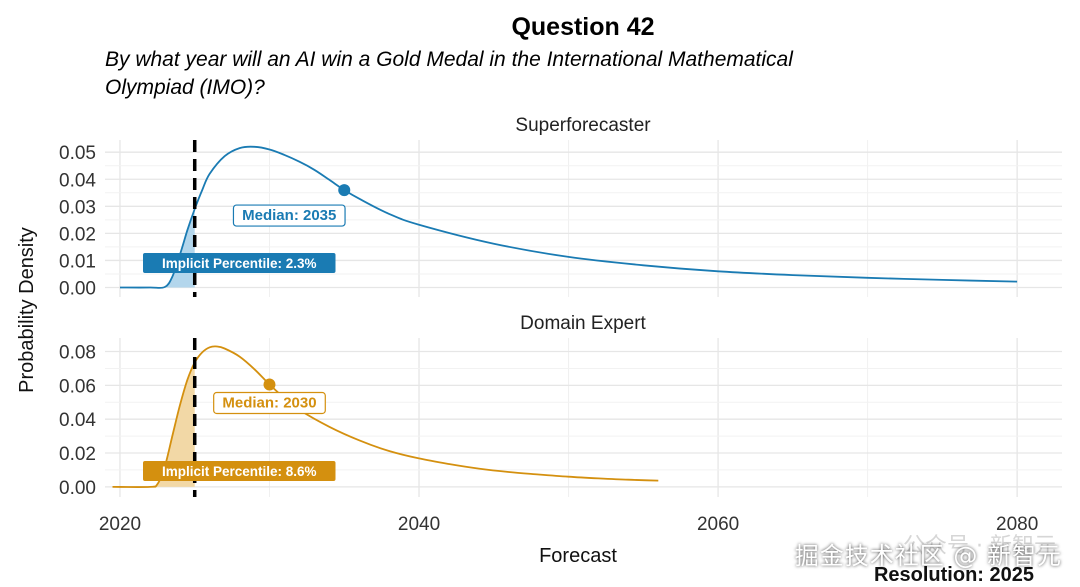 This screenshot has height=587, width=1080. Describe the element at coordinates (77, 386) in the screenshot. I see `y-tick-label: 0.06` at that location.